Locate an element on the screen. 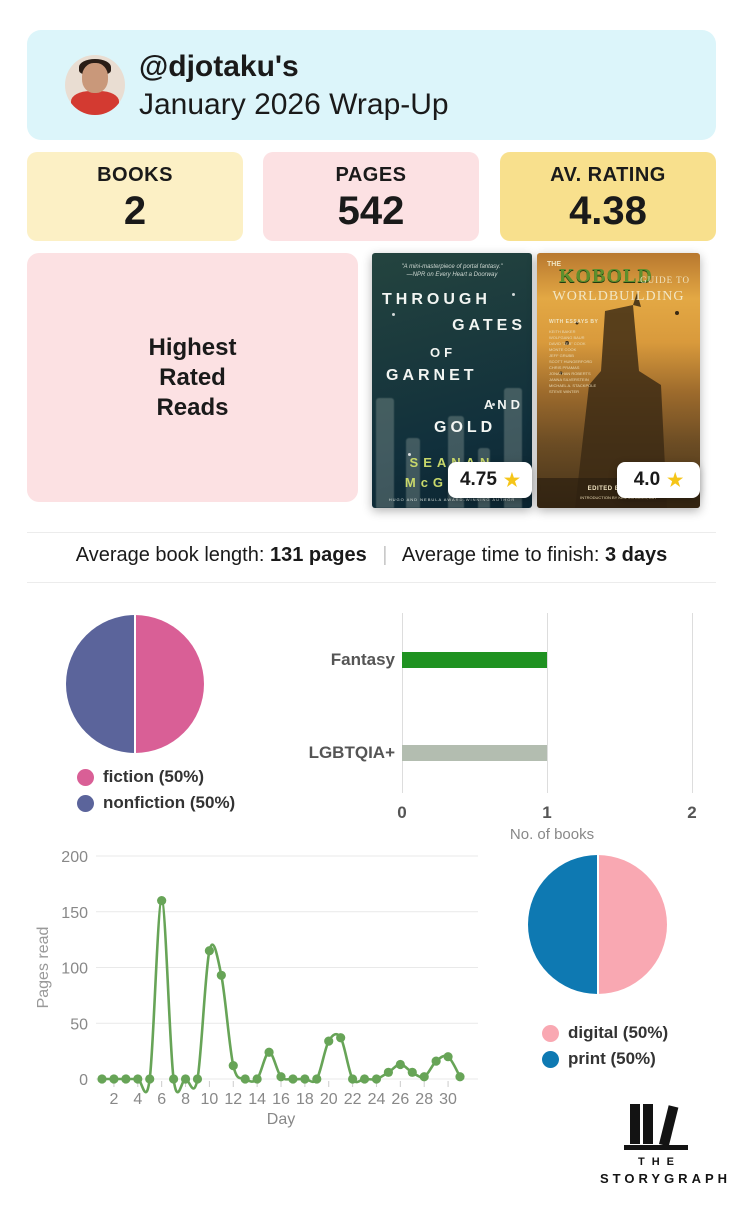 The image size is (743, 1208). avg-finish-value: 3 days is located at coordinates (636, 555).